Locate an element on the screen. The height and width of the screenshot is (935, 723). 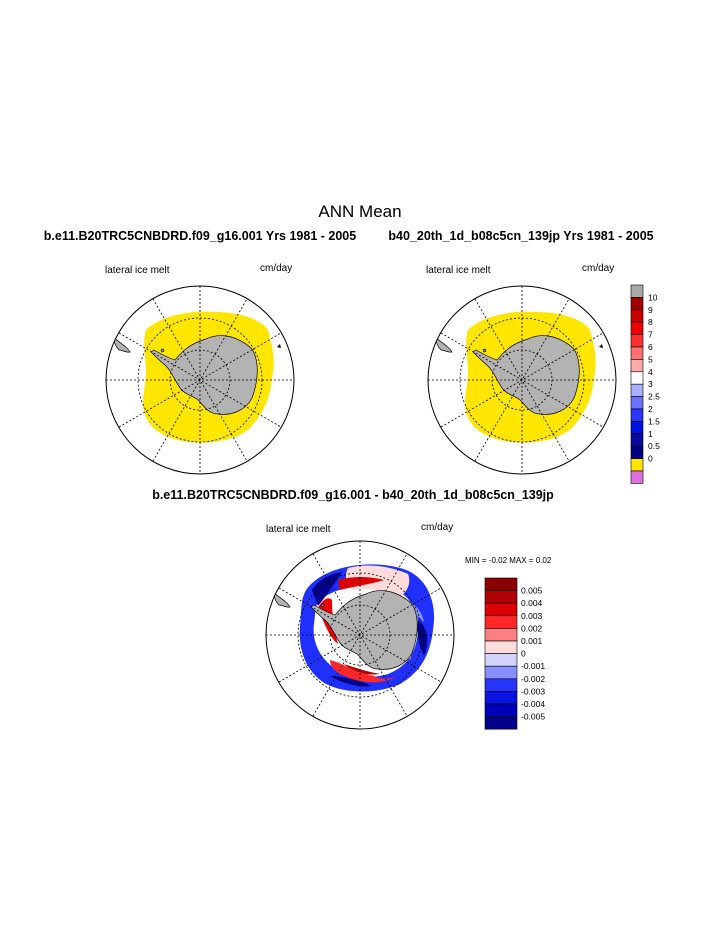
top-colorbar-label: 2.5 is located at coordinates (654, 397).